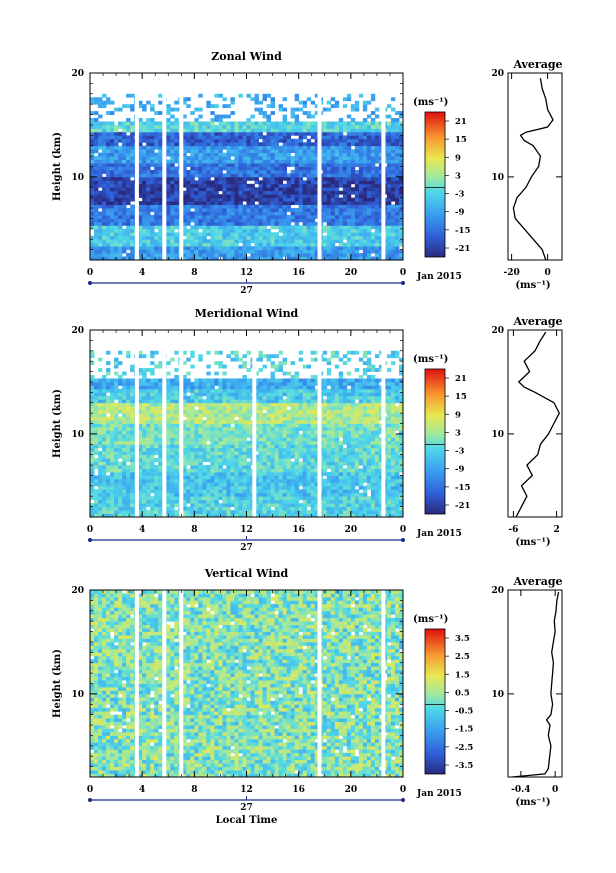 The height and width of the screenshot is (873, 616). I want to click on colorbar-tick-label: -15, so click(462, 231).